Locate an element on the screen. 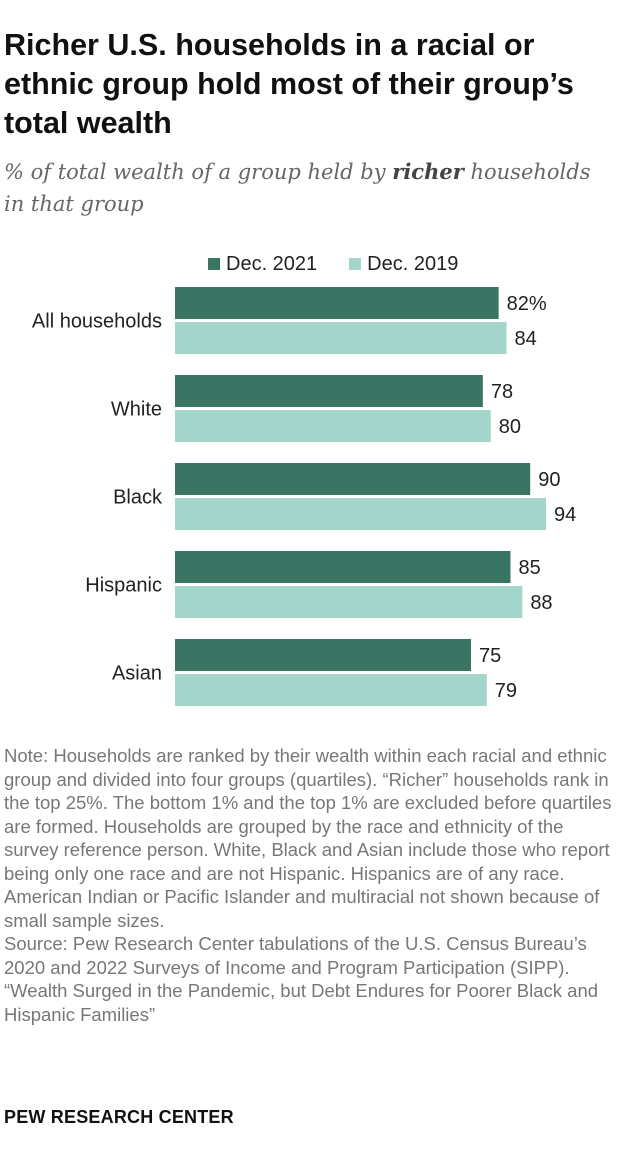 The image size is (620, 1166). category-label-white: White is located at coordinates (136, 410).